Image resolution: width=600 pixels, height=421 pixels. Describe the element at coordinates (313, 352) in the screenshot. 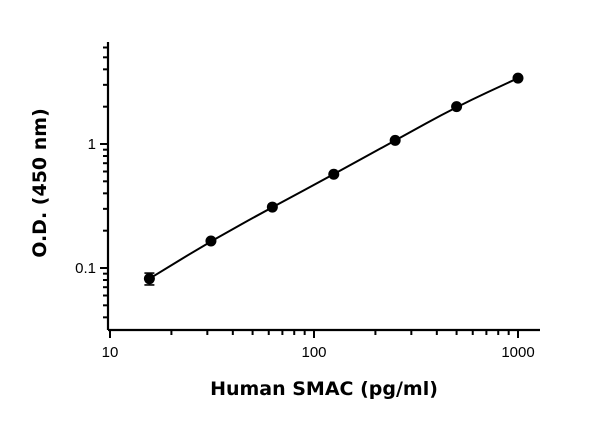

I see `x-tick-label: 100` at that location.